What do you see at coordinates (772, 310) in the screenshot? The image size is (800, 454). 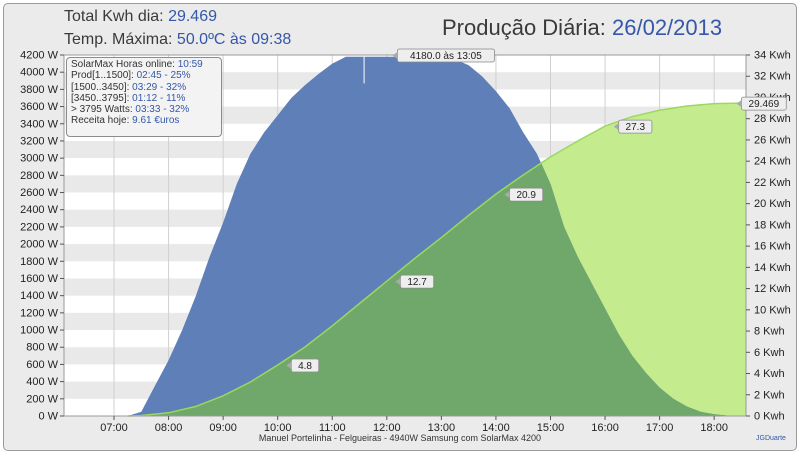 I see `y-right-tick-label: 10 Kwh` at bounding box center [772, 310].